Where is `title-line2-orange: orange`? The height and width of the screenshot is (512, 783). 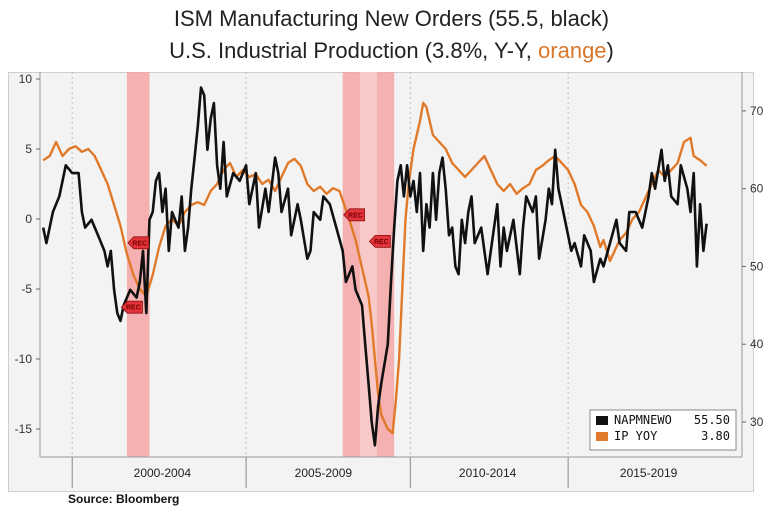
title-line2-orange: orange is located at coordinates (572, 50).